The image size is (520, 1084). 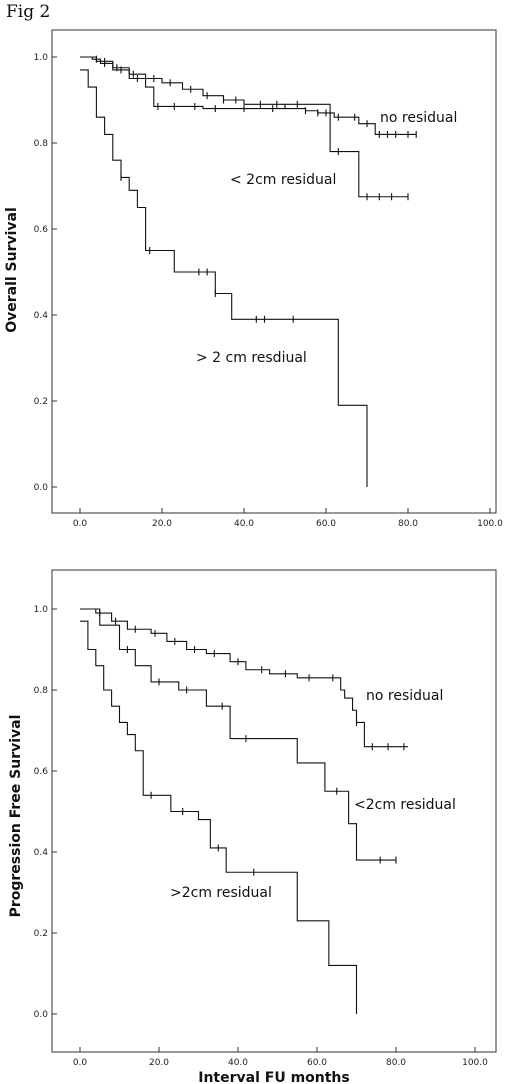 What do you see at coordinates (251, 358) in the screenshot?
I see `series-label-3: > 2 cm resdiual` at bounding box center [251, 358].